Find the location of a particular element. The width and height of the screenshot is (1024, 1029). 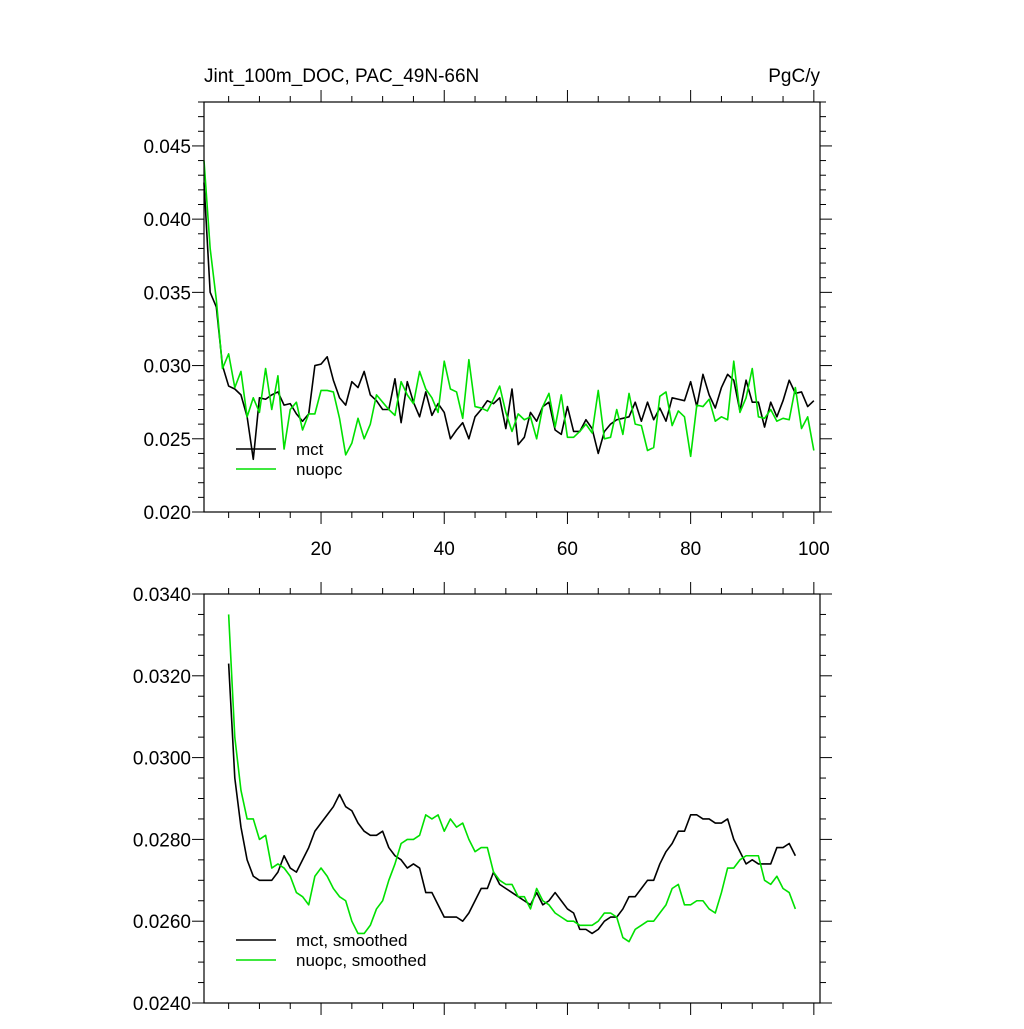

y-tick-label: 0.045 is located at coordinates (167, 147).